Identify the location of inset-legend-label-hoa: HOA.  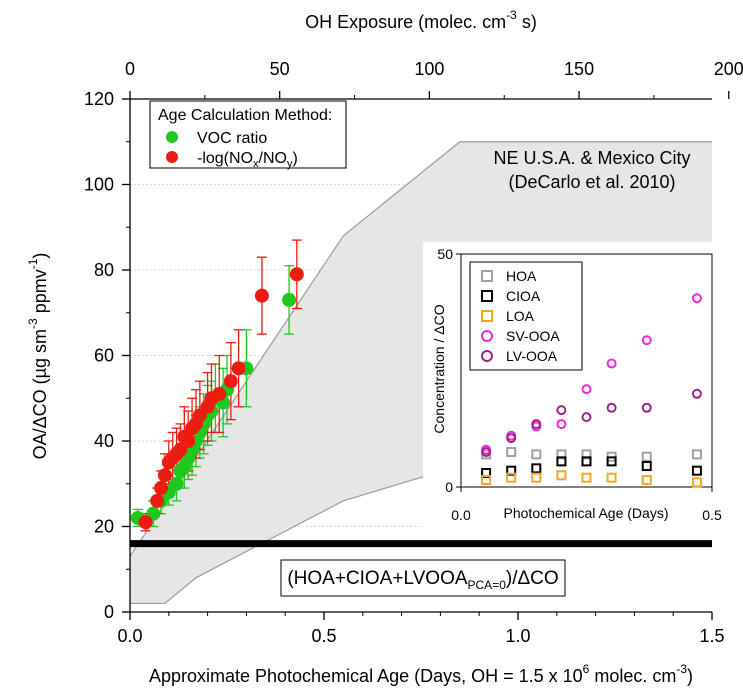
(521, 276).